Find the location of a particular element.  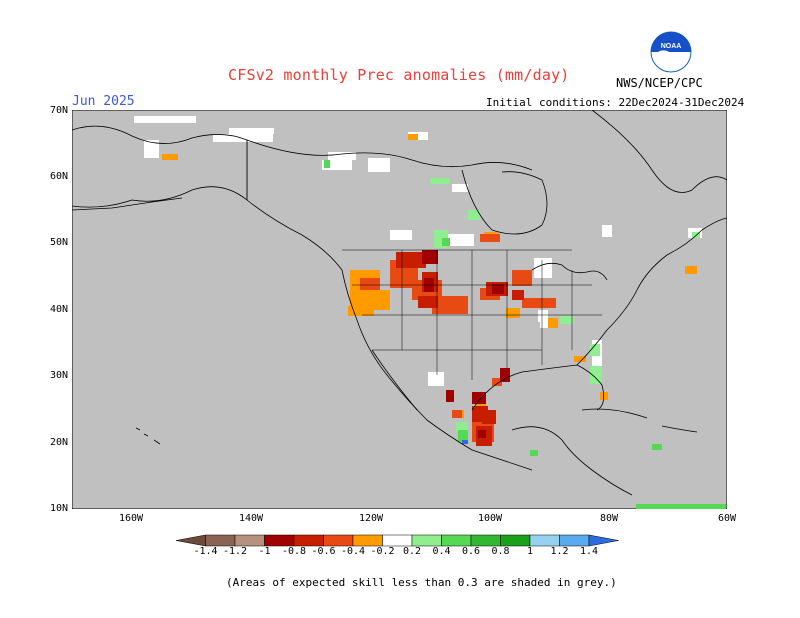

lat-label-60n: 60N is located at coordinates (58, 176).